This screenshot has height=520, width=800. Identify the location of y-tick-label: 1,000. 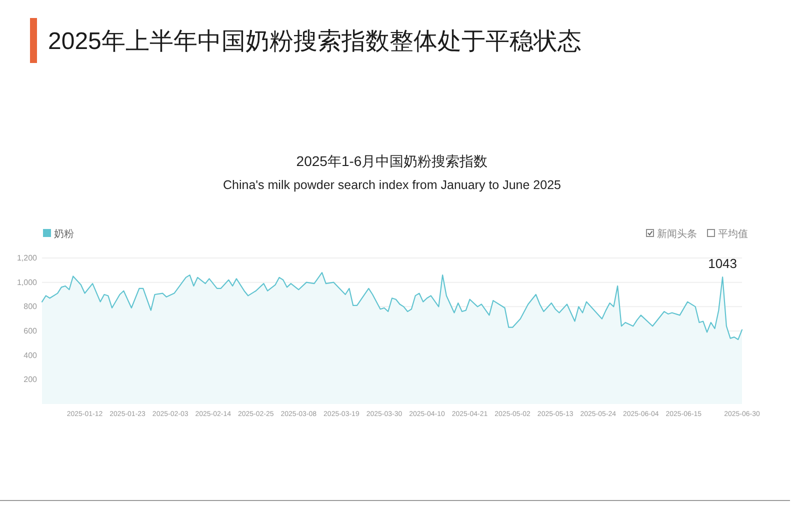
(27, 282).